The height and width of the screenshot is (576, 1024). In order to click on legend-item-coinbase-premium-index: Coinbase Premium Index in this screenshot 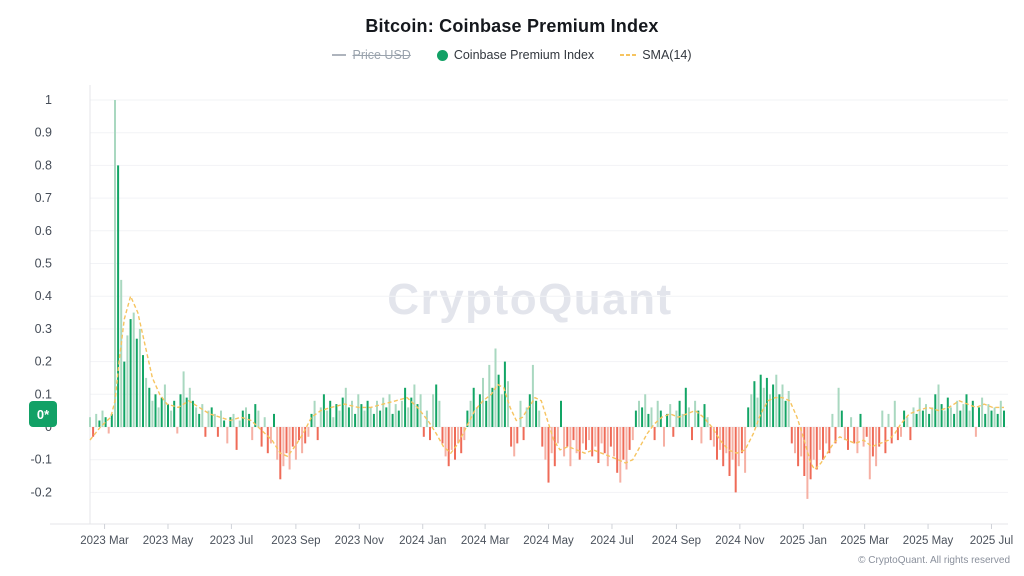, I will do `click(515, 55)`.